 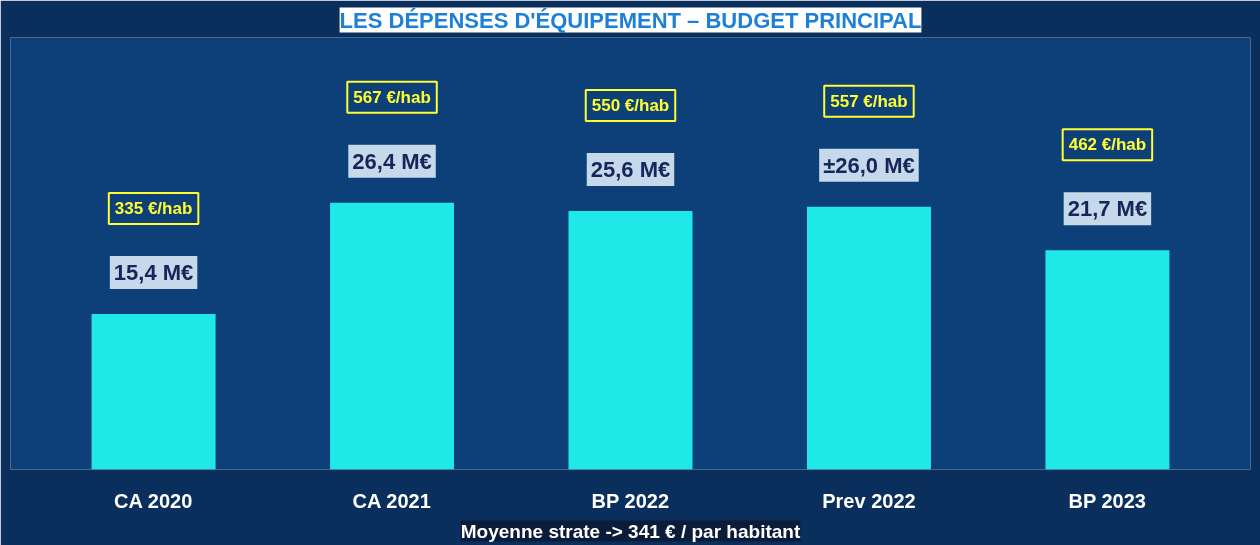 I want to click on text: Moyenne strate -> 341 € / par habitant, so click(x=630, y=531).